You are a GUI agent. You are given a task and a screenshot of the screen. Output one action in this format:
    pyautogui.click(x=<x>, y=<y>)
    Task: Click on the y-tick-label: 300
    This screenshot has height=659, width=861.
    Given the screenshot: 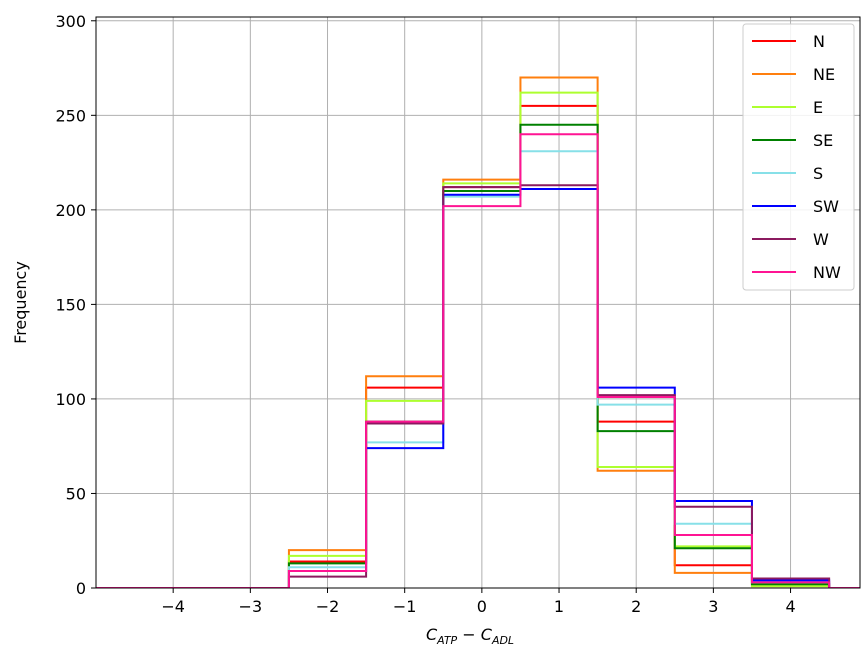 What is the action you would take?
    pyautogui.click(x=70, y=21)
    